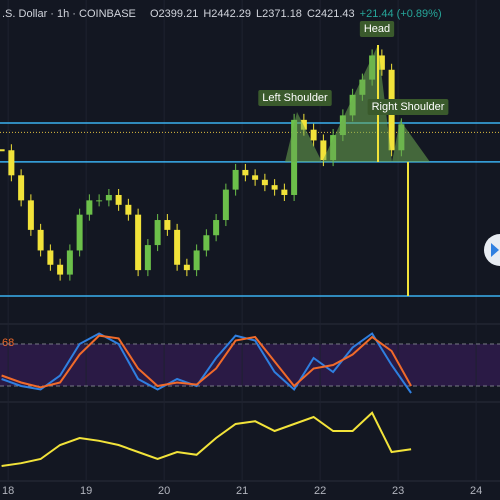 This screenshot has height=500, width=500. What do you see at coordinates (411, 141) in the screenshot?
I see `right-shoulder-shape` at bounding box center [411, 141].